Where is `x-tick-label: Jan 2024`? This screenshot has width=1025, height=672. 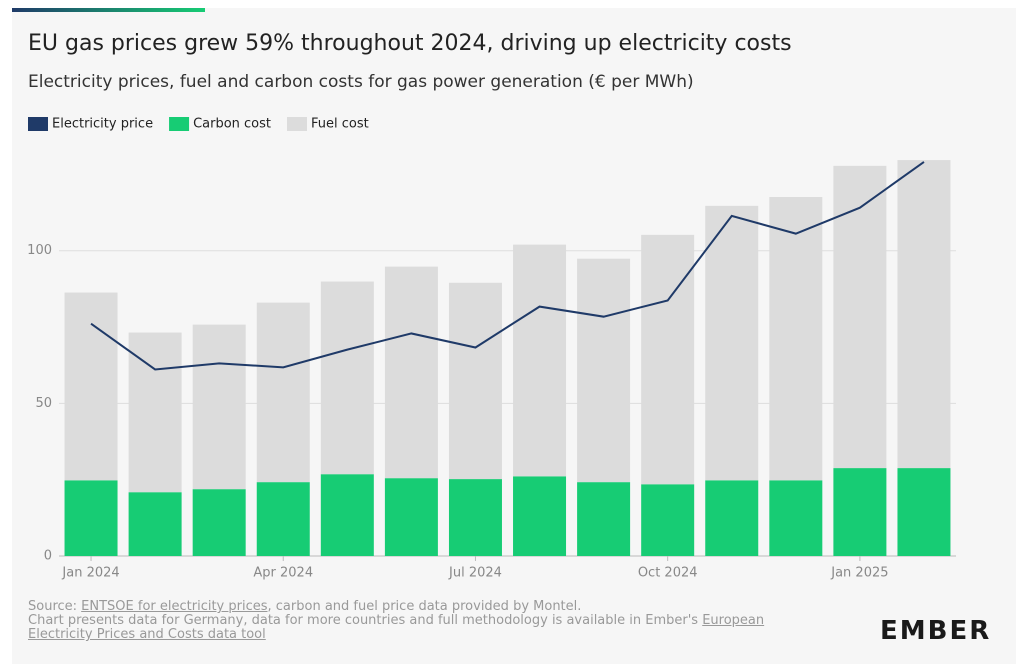 x-tick-label: Jan 2024 is located at coordinates (90, 573).